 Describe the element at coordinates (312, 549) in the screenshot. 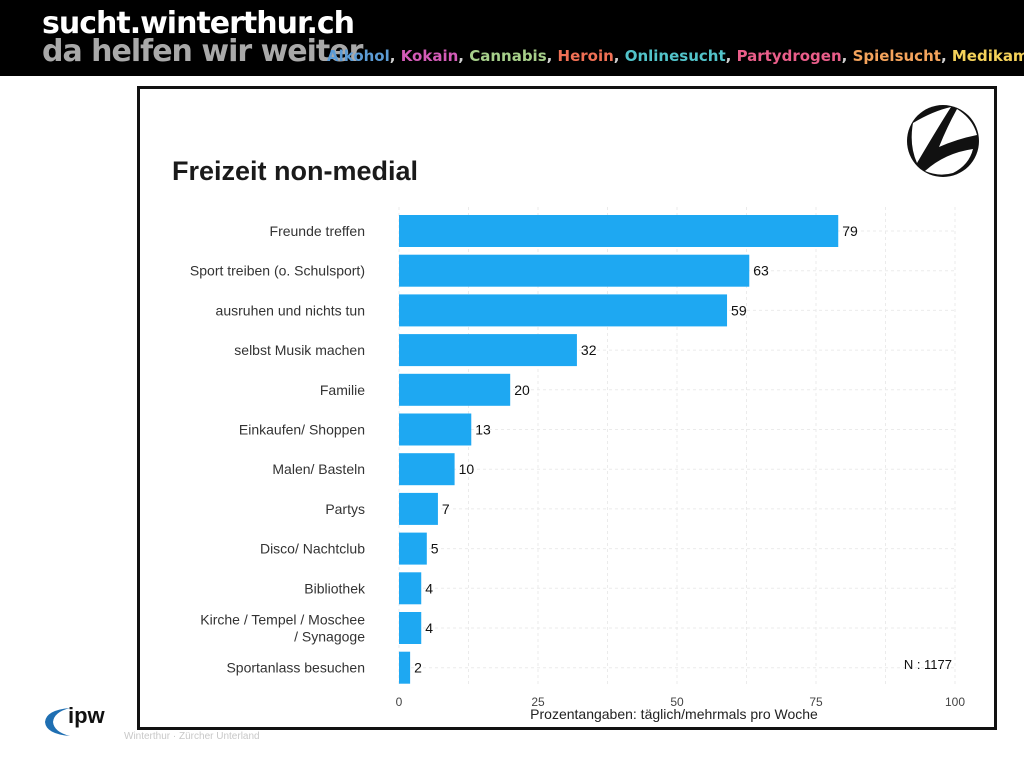

I see `category-label: Disco/ Nachtclub` at that location.